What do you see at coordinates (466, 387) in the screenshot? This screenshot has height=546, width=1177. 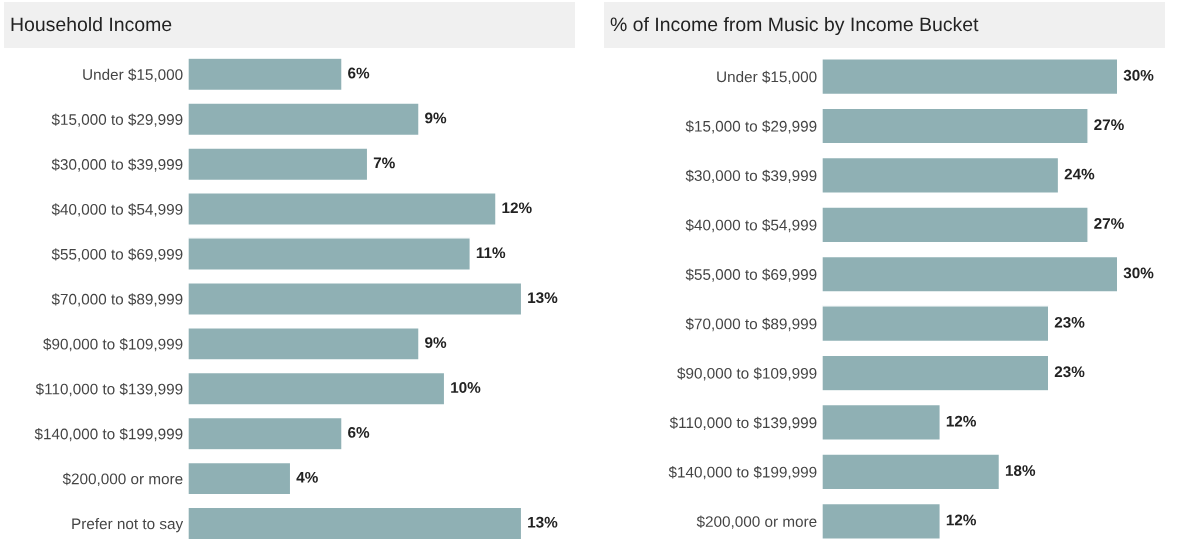 I see `data-label: 10%` at bounding box center [466, 387].